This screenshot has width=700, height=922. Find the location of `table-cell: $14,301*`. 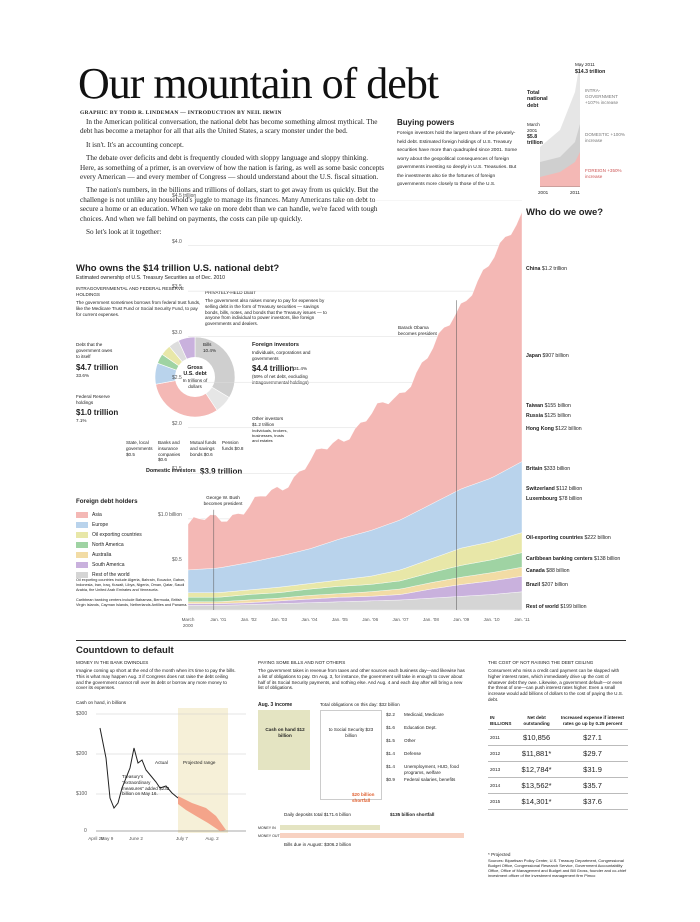

table-cell: $14,301* is located at coordinates (537, 802).